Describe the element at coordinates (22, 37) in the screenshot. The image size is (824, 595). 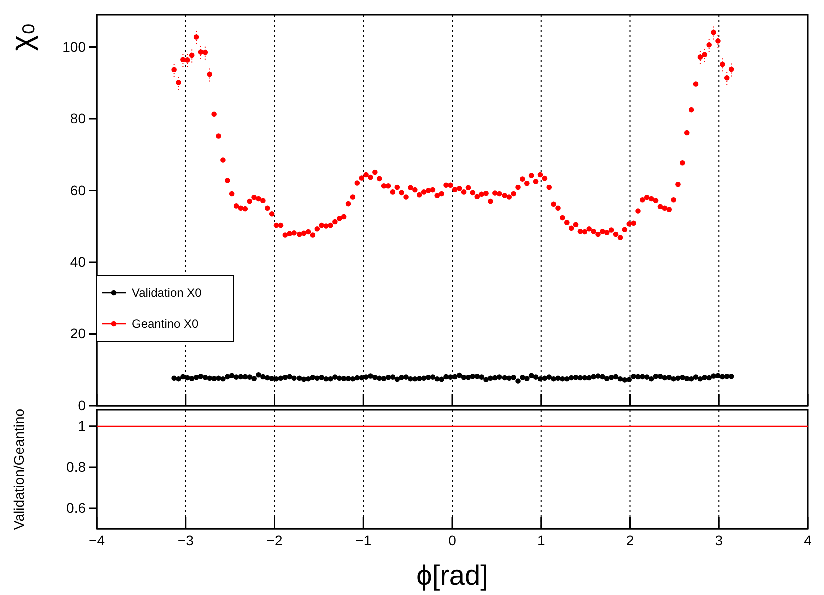
I see `y-axis-title: χ₀` at that location.